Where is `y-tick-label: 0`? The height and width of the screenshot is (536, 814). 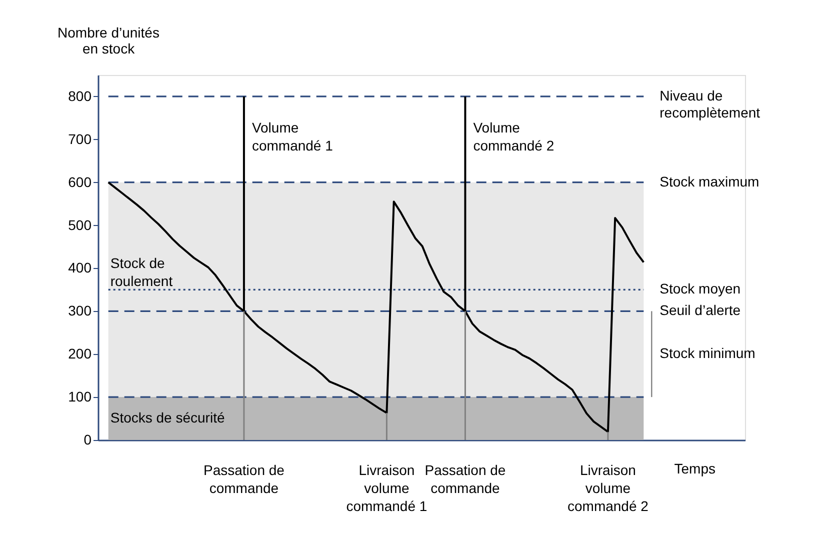
y-tick-label: 0 is located at coordinates (88, 440).